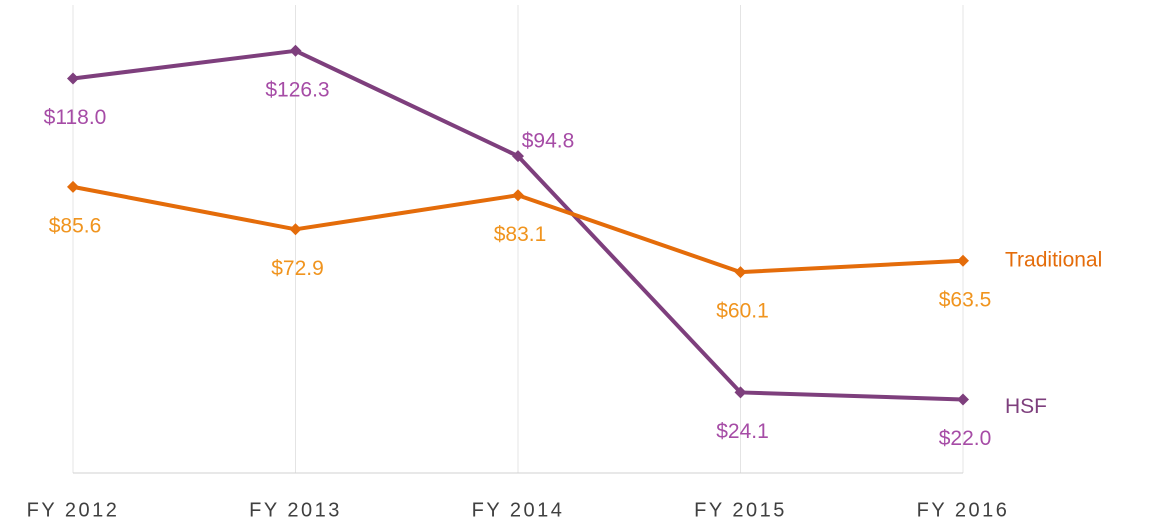 The image size is (1166, 526). Describe the element at coordinates (520, 234) in the screenshot. I see `data-label: $83.1` at that location.